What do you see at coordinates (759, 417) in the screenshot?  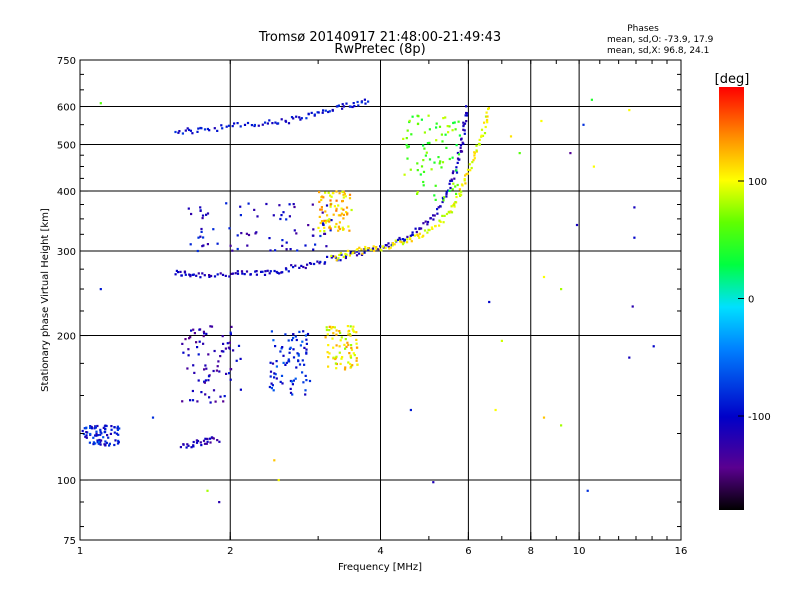 I see `colorbar-tick-label: -100` at bounding box center [759, 417].